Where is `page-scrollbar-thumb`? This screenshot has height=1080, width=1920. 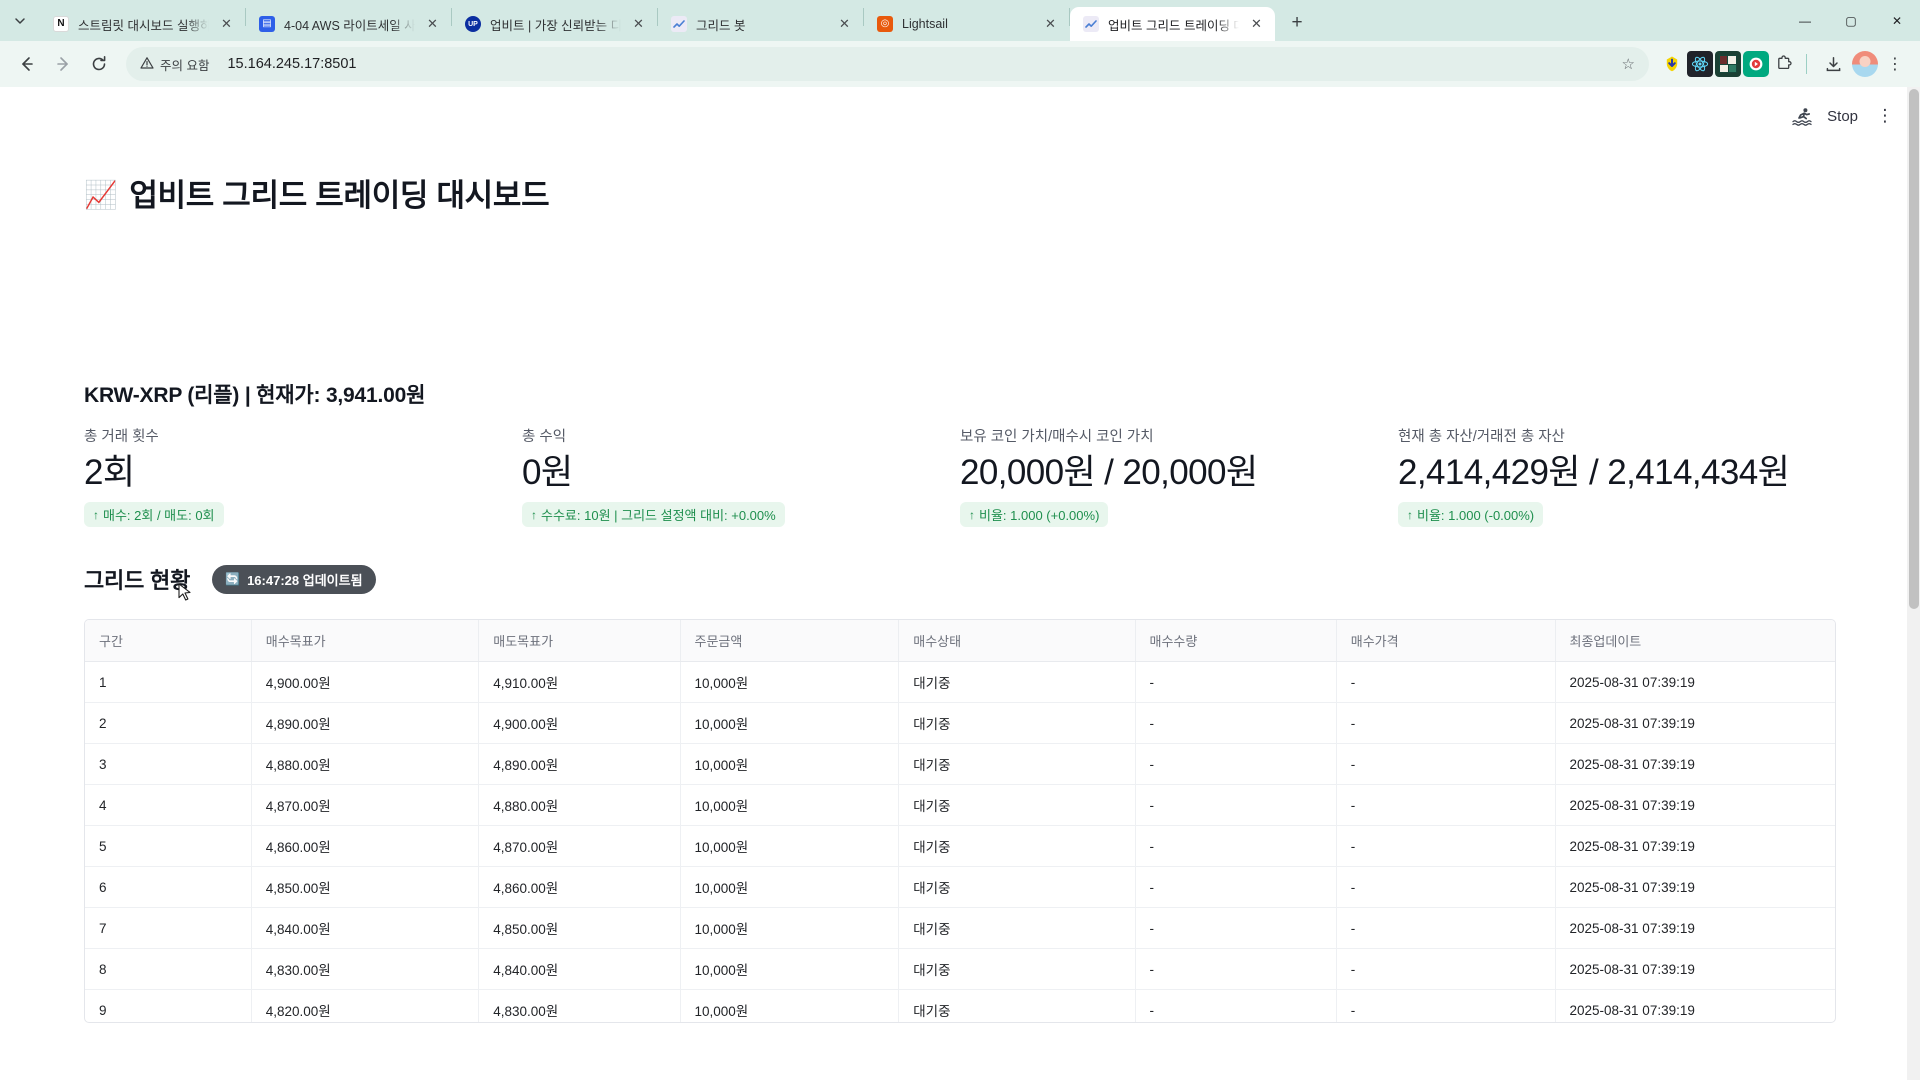
page-scrollbar-thumb is located at coordinates (1914, 349).